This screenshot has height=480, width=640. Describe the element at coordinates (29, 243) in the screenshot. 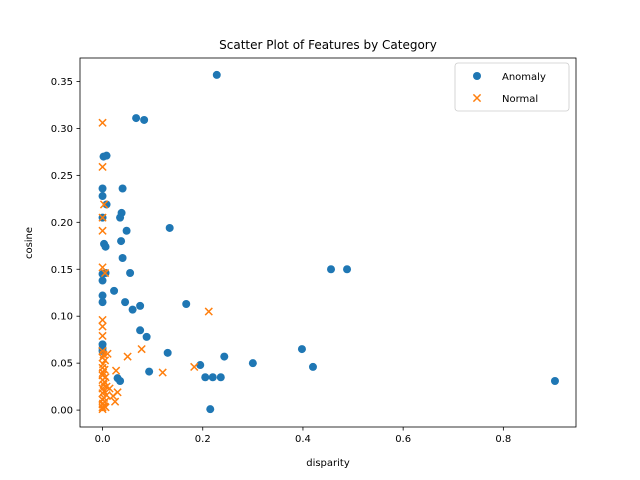

I see `y-axis-label: cosine` at that location.